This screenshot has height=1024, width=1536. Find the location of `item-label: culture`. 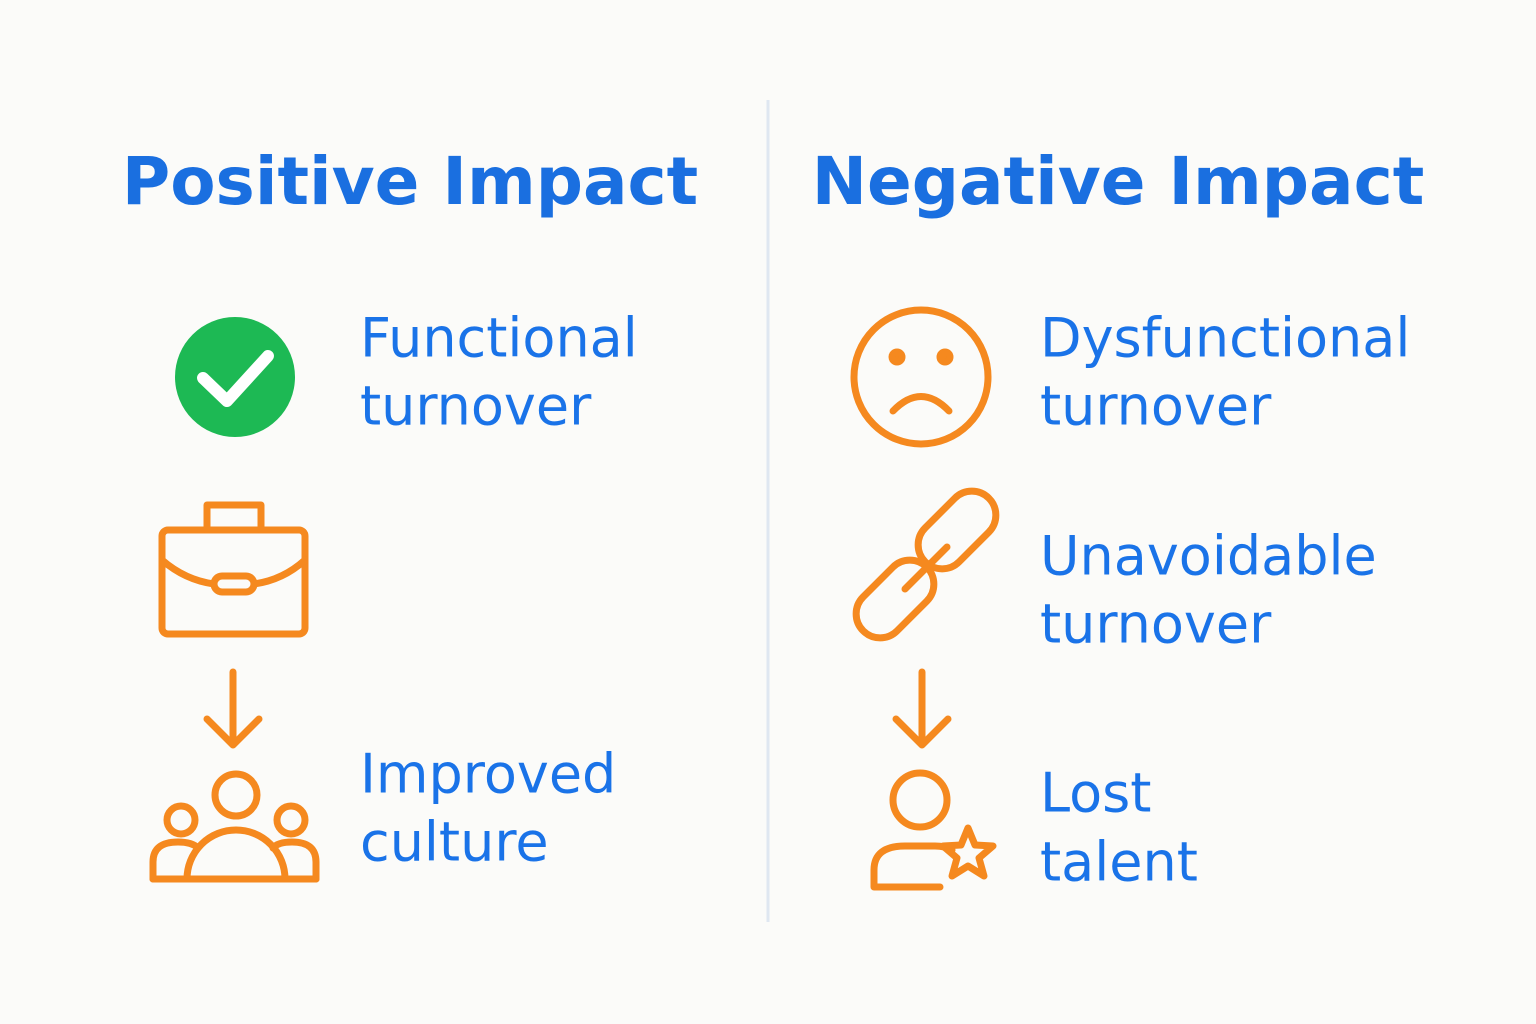

item-label: culture is located at coordinates (454, 842).